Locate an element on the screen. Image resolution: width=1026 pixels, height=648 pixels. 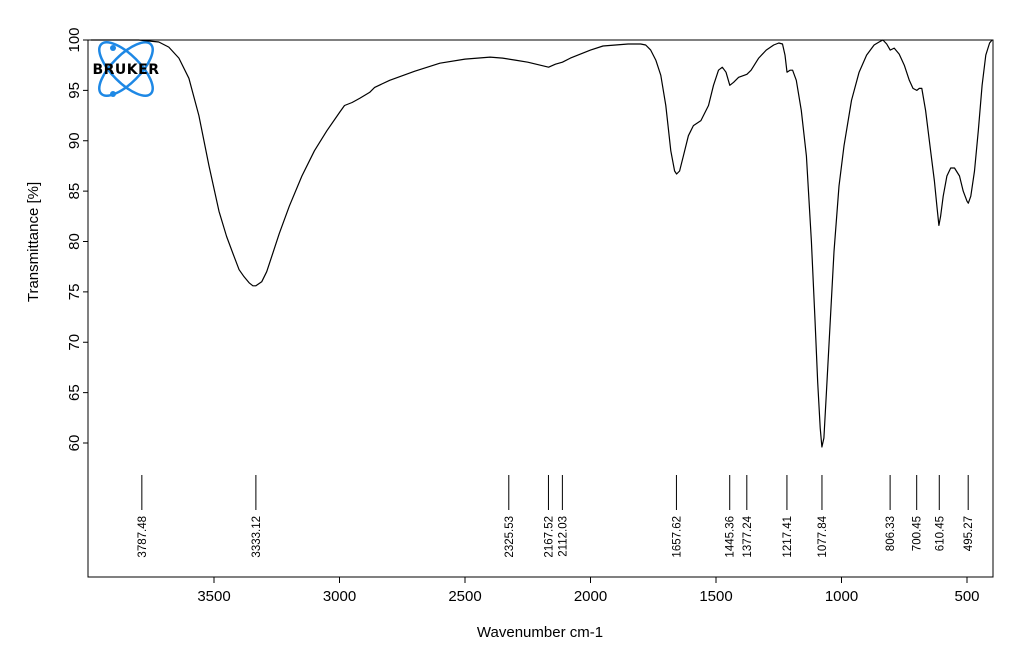
peak-label: 700.45 is located at coordinates (918, 533).